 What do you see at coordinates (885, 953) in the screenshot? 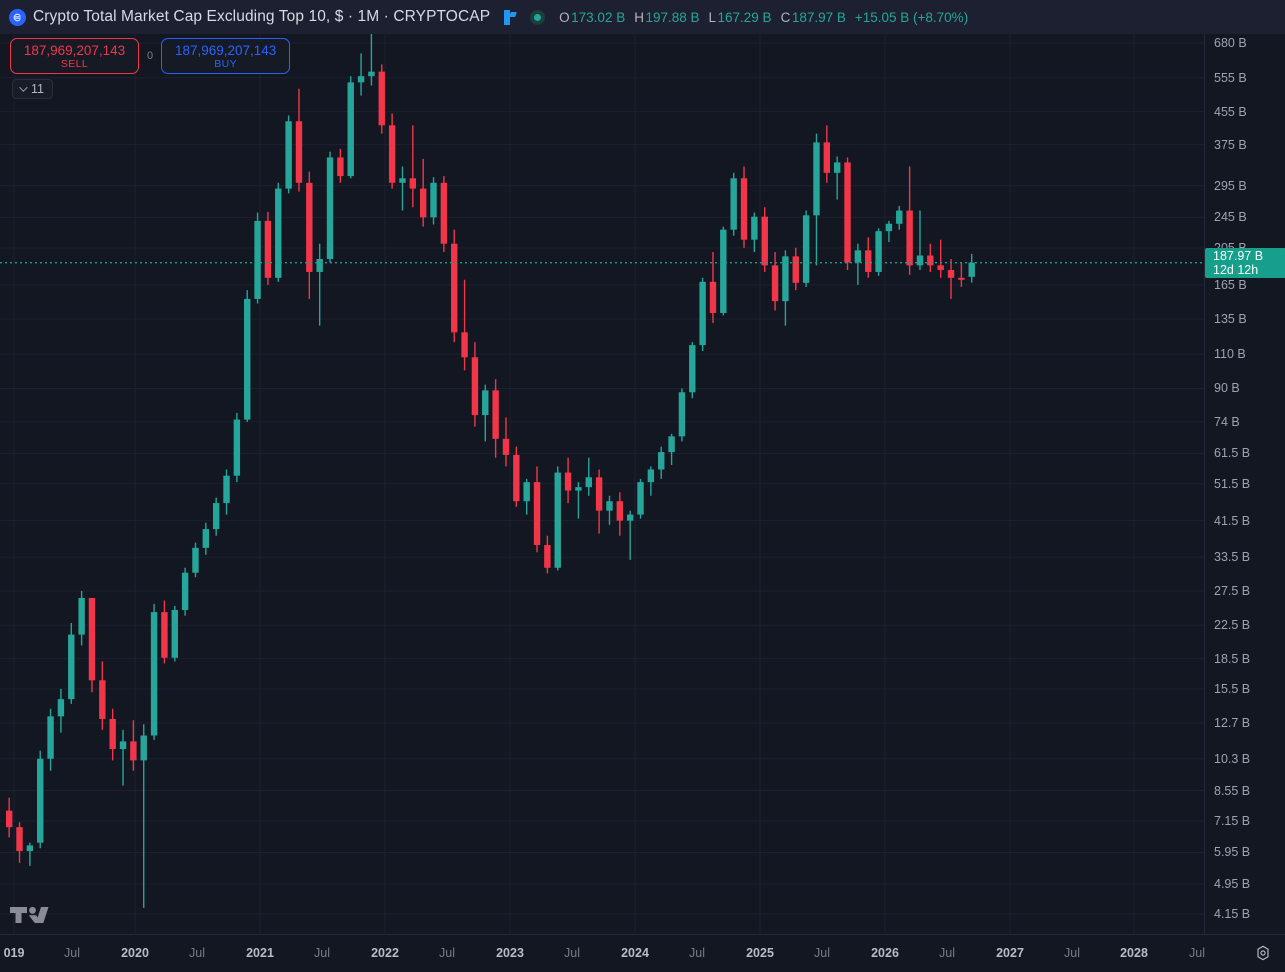
I see `time-axis-tick: 2026` at bounding box center [885, 953].